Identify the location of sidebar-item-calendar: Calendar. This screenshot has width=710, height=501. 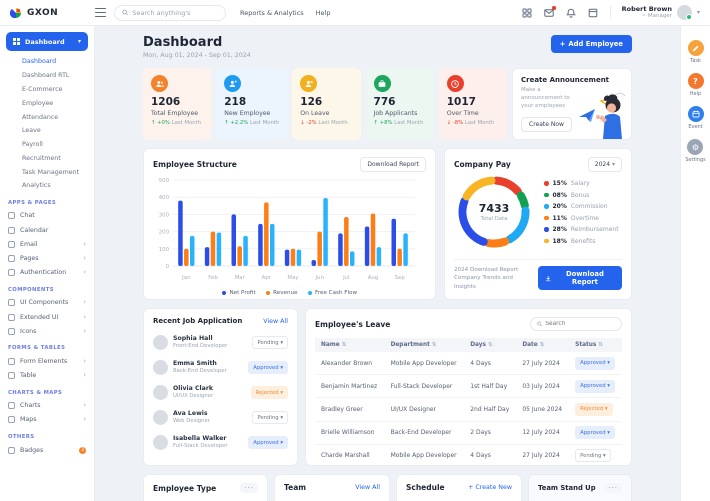
(47, 230).